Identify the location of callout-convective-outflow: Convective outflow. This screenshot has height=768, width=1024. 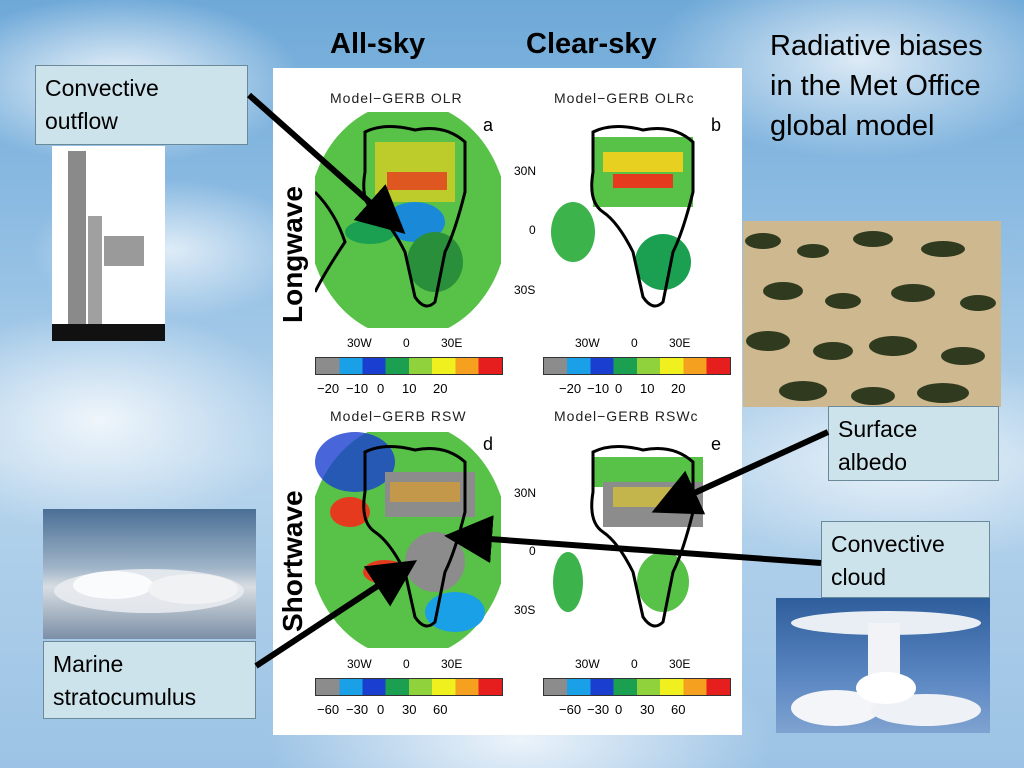
(141, 105).